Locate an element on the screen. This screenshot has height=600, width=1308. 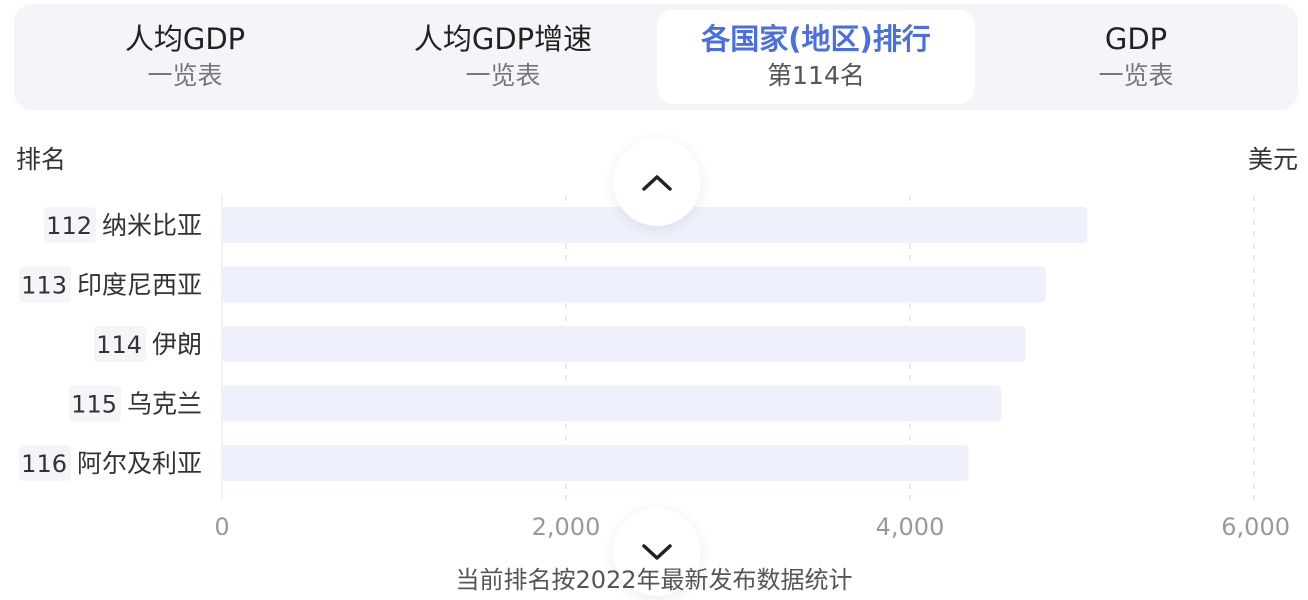
rank-label: 115 is located at coordinates (94, 405).